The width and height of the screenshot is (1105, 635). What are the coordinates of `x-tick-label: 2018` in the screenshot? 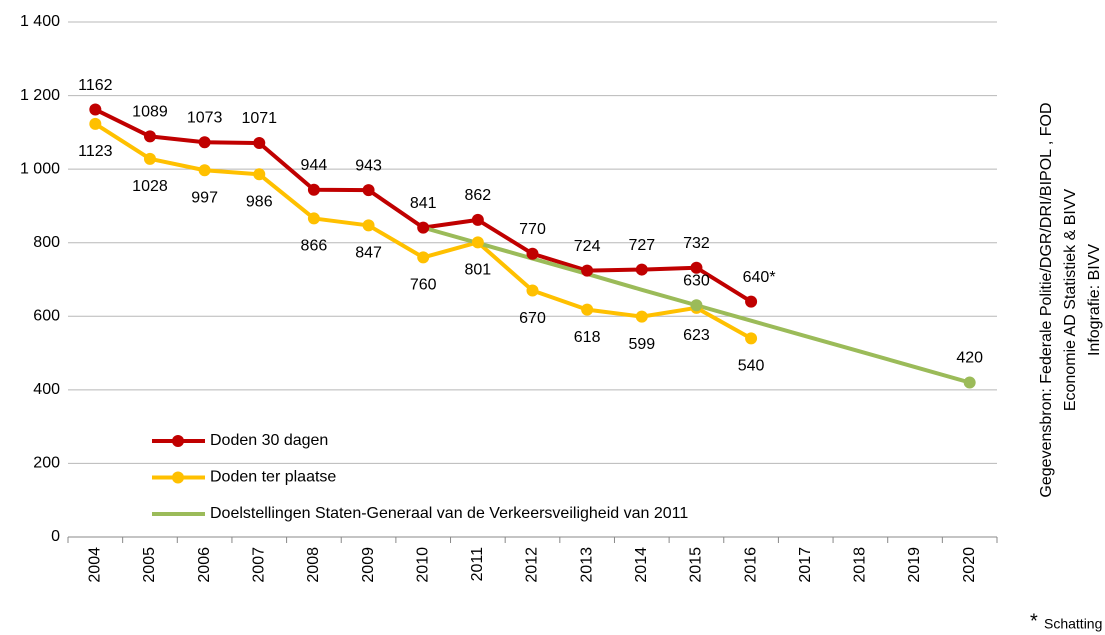 It's located at (860, 565).